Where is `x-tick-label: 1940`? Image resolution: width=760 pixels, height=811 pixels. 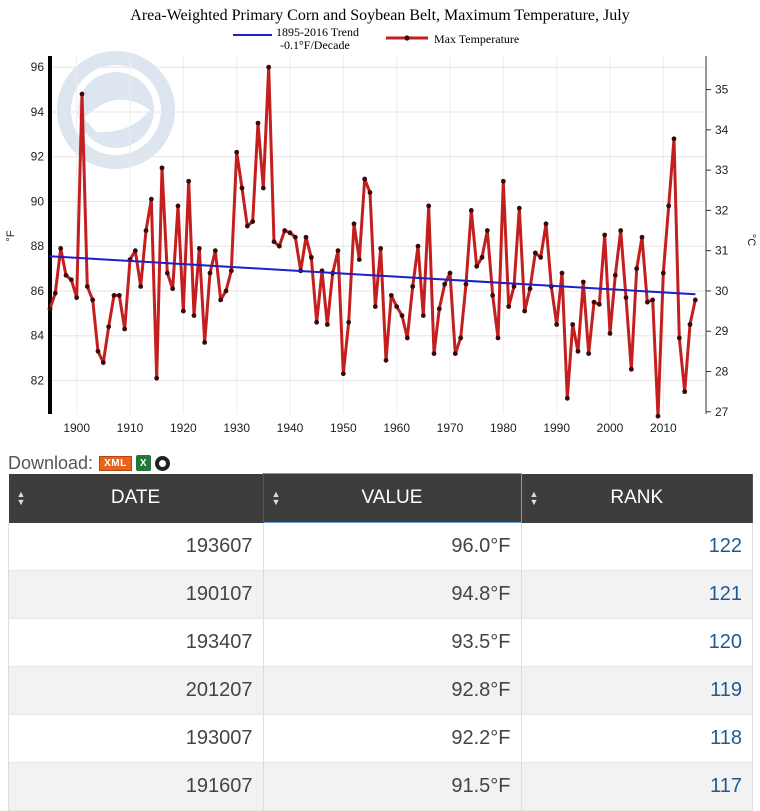 x-tick-label: 1940 is located at coordinates (290, 428).